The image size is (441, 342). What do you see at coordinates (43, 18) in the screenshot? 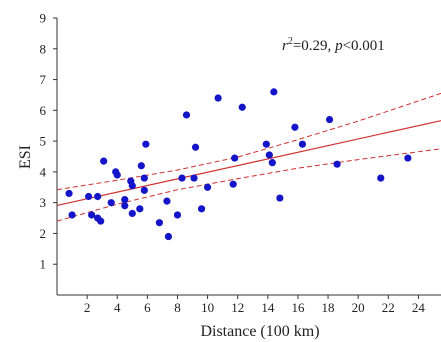
I see `y-tick-label: 9` at bounding box center [43, 18].